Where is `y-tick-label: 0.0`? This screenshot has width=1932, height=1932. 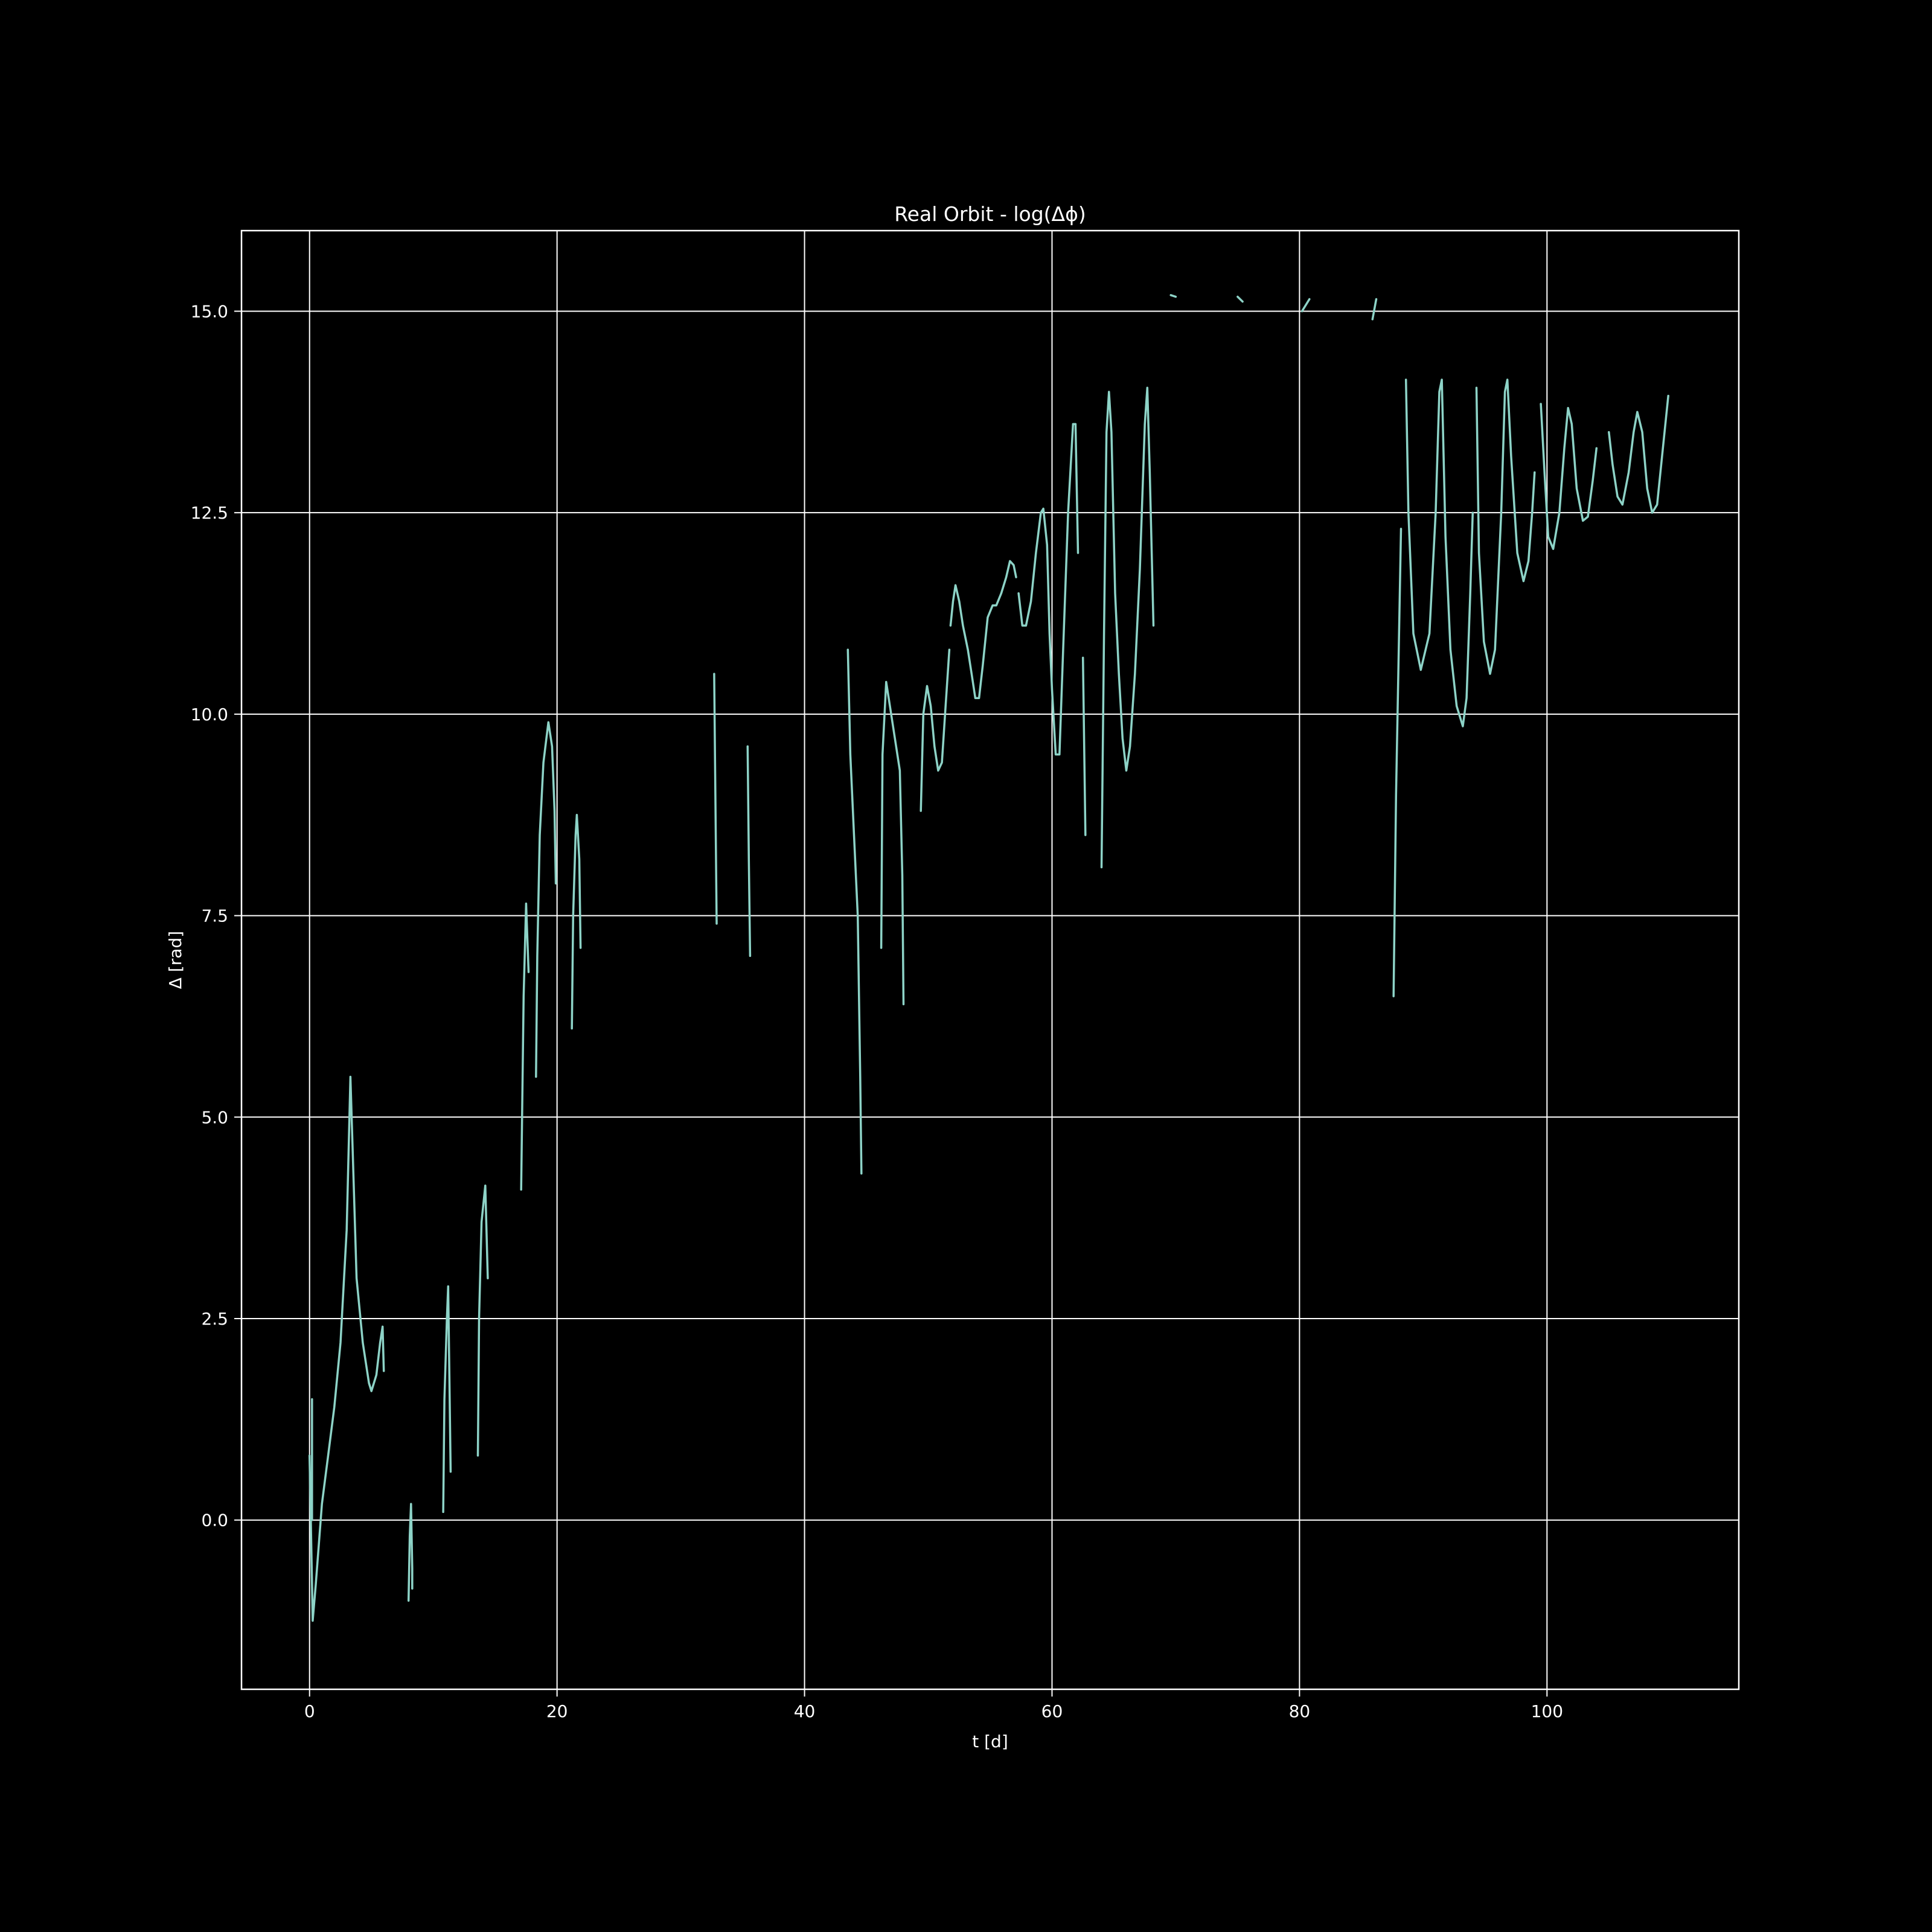
y-tick-label: 0.0 is located at coordinates (215, 1521).